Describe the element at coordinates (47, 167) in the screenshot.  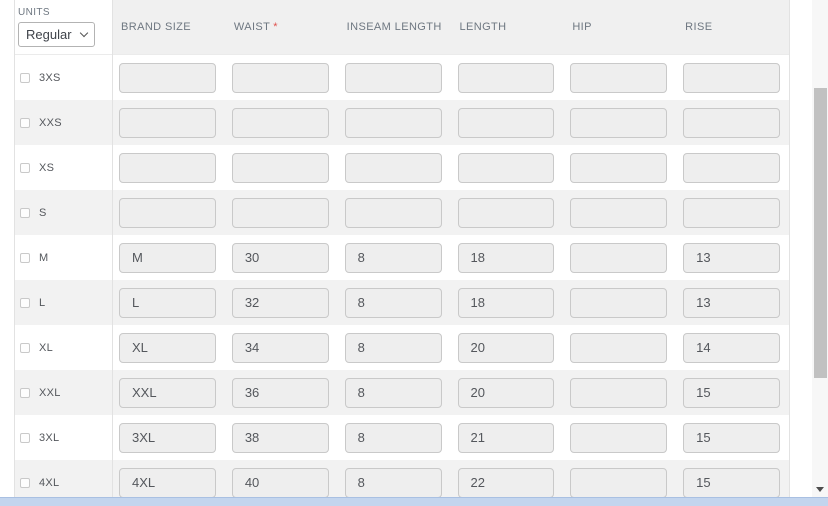
I see `size-label: XS` at that location.